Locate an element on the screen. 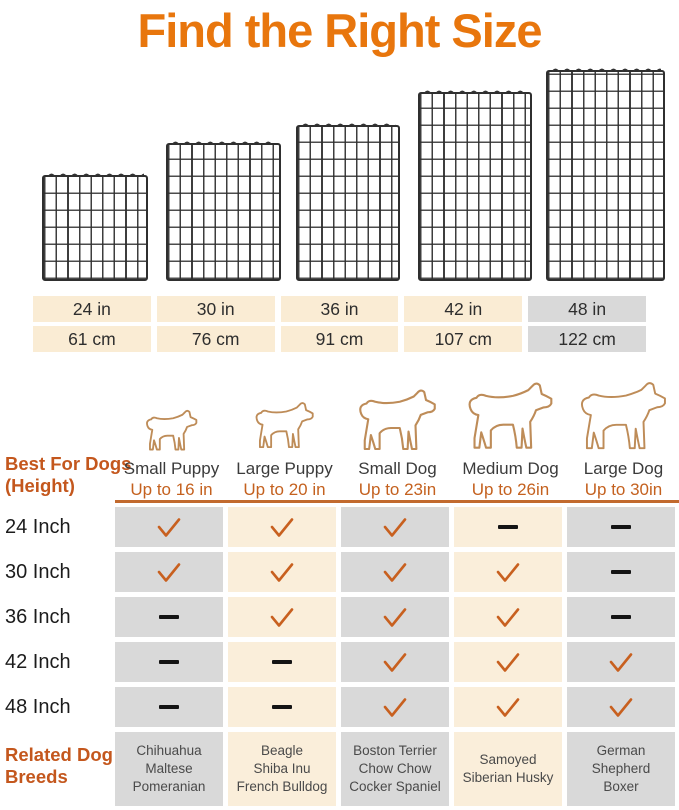  dog-column-large-dog: Large Dog Up to 30in is located at coordinates (623, 439).